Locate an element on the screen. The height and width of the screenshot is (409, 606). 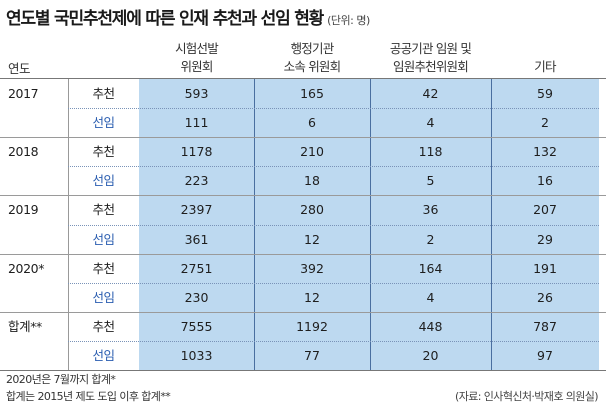
recommended-value: 36 is located at coordinates (430, 210).